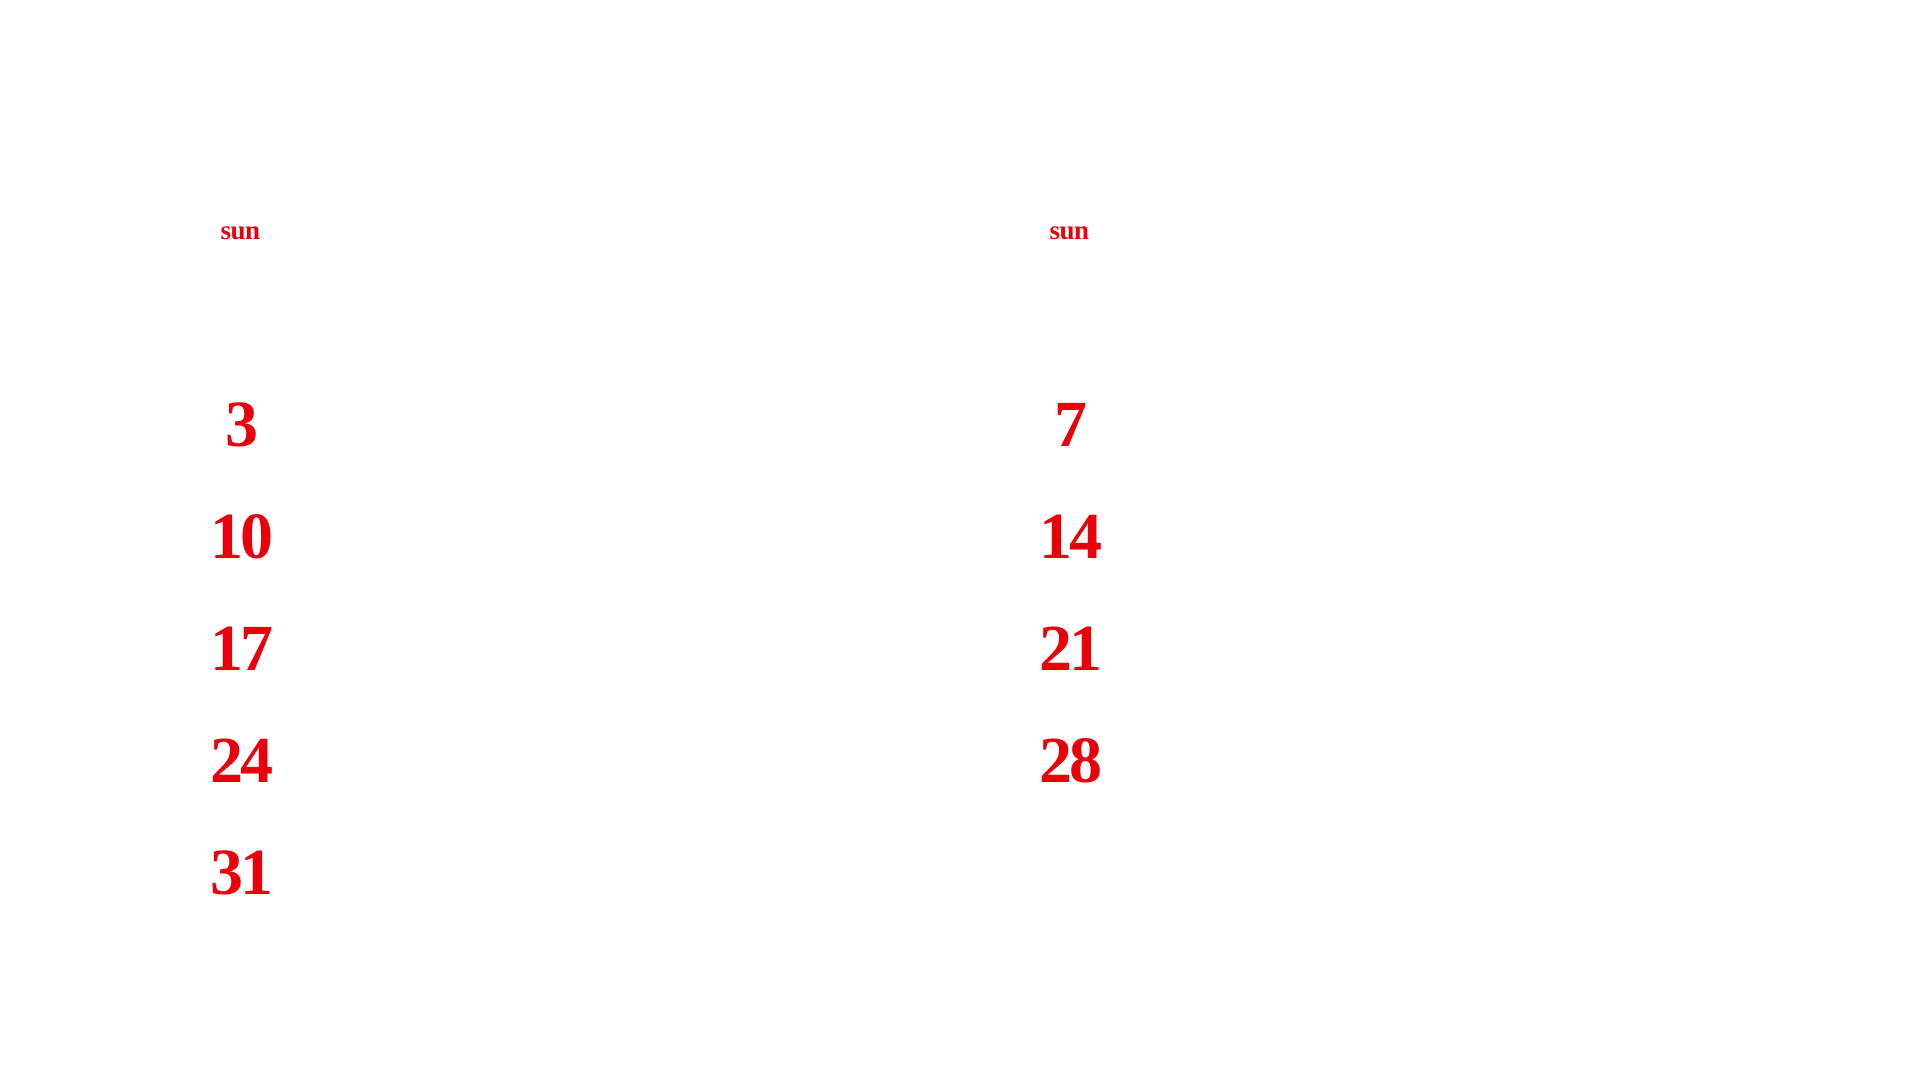 The width and height of the screenshot is (1921, 1080). I want to click on date-cell: 21, so click(1070, 648).